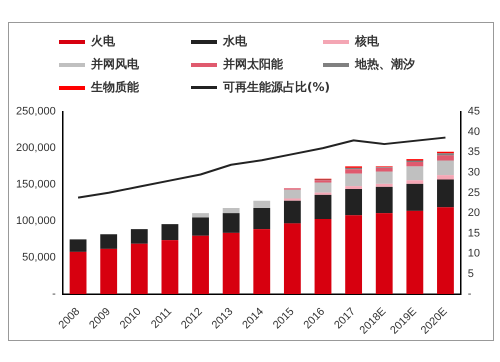  Describe the element at coordinates (474, 132) in the screenshot. I see `y2-tick-label: 40` at that location.